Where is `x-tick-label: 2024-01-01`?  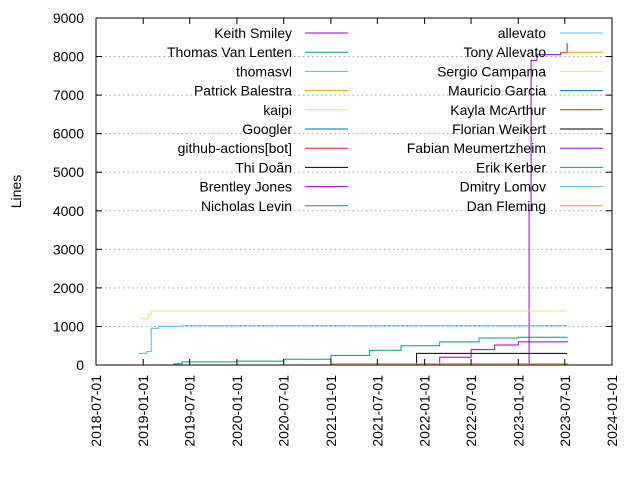
x-tick-label: 2024-01-01 is located at coordinates (612, 411).